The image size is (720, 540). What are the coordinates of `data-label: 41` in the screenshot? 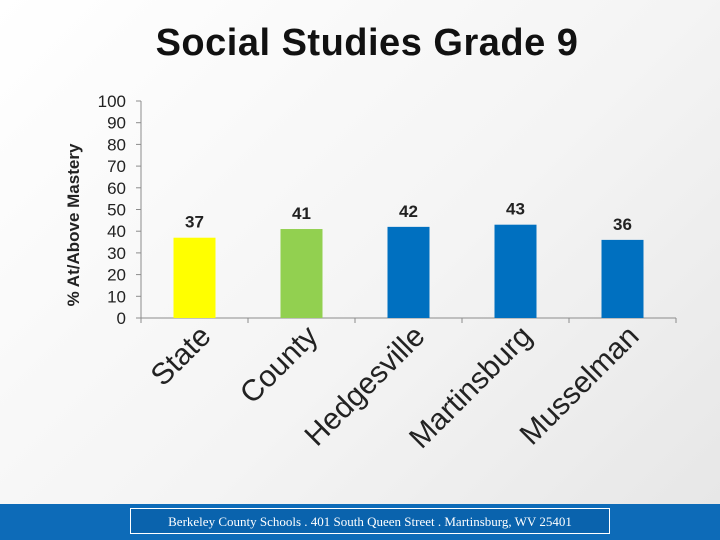 It's located at (301, 213).